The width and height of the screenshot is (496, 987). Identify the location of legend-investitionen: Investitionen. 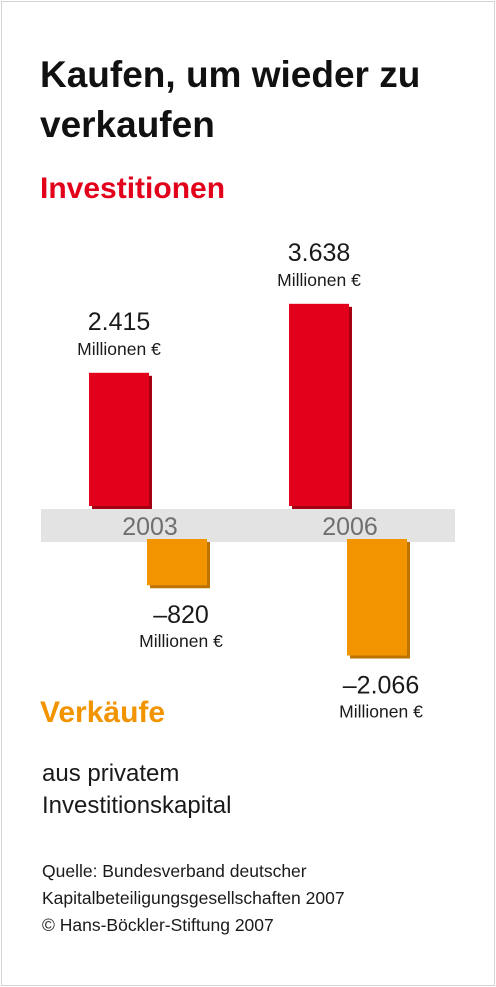
(133, 188).